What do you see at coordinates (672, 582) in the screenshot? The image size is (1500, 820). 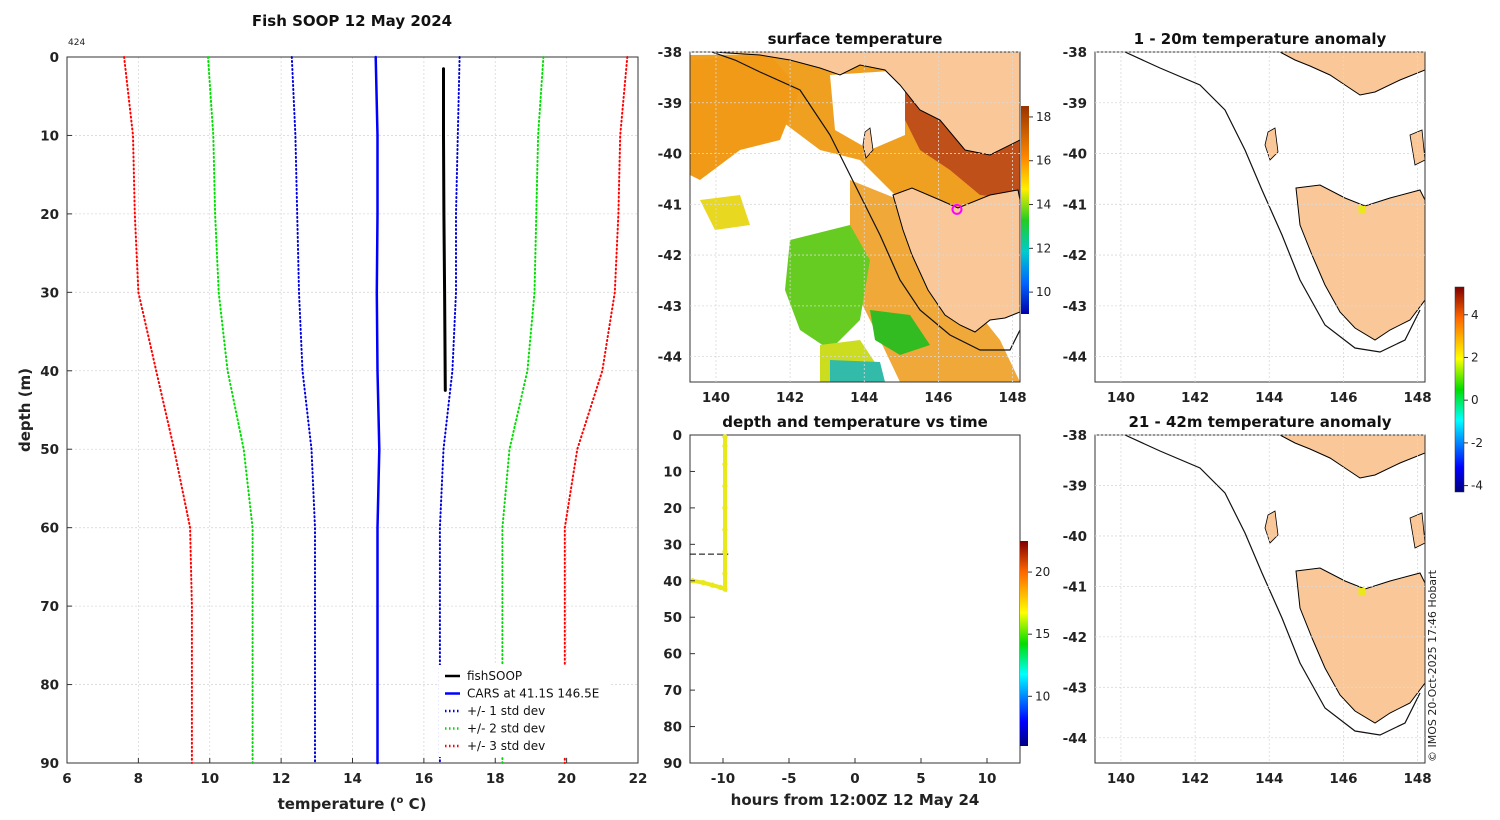 I see `td-ytick-label: 40` at bounding box center [672, 582].